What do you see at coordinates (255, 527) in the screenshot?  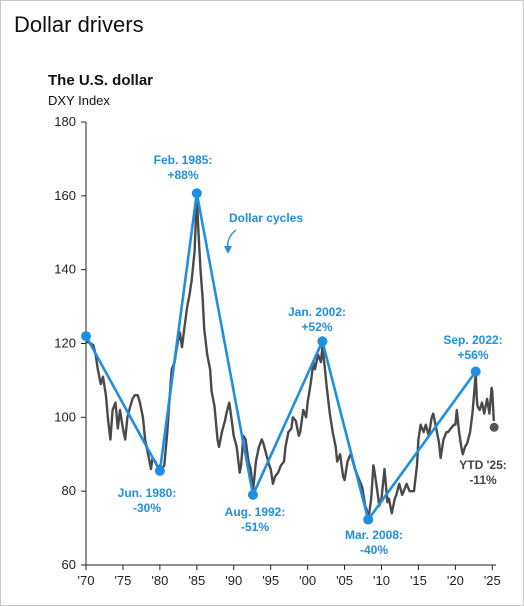 I see `annotation-aug-1992-line: -51%` at bounding box center [255, 527].